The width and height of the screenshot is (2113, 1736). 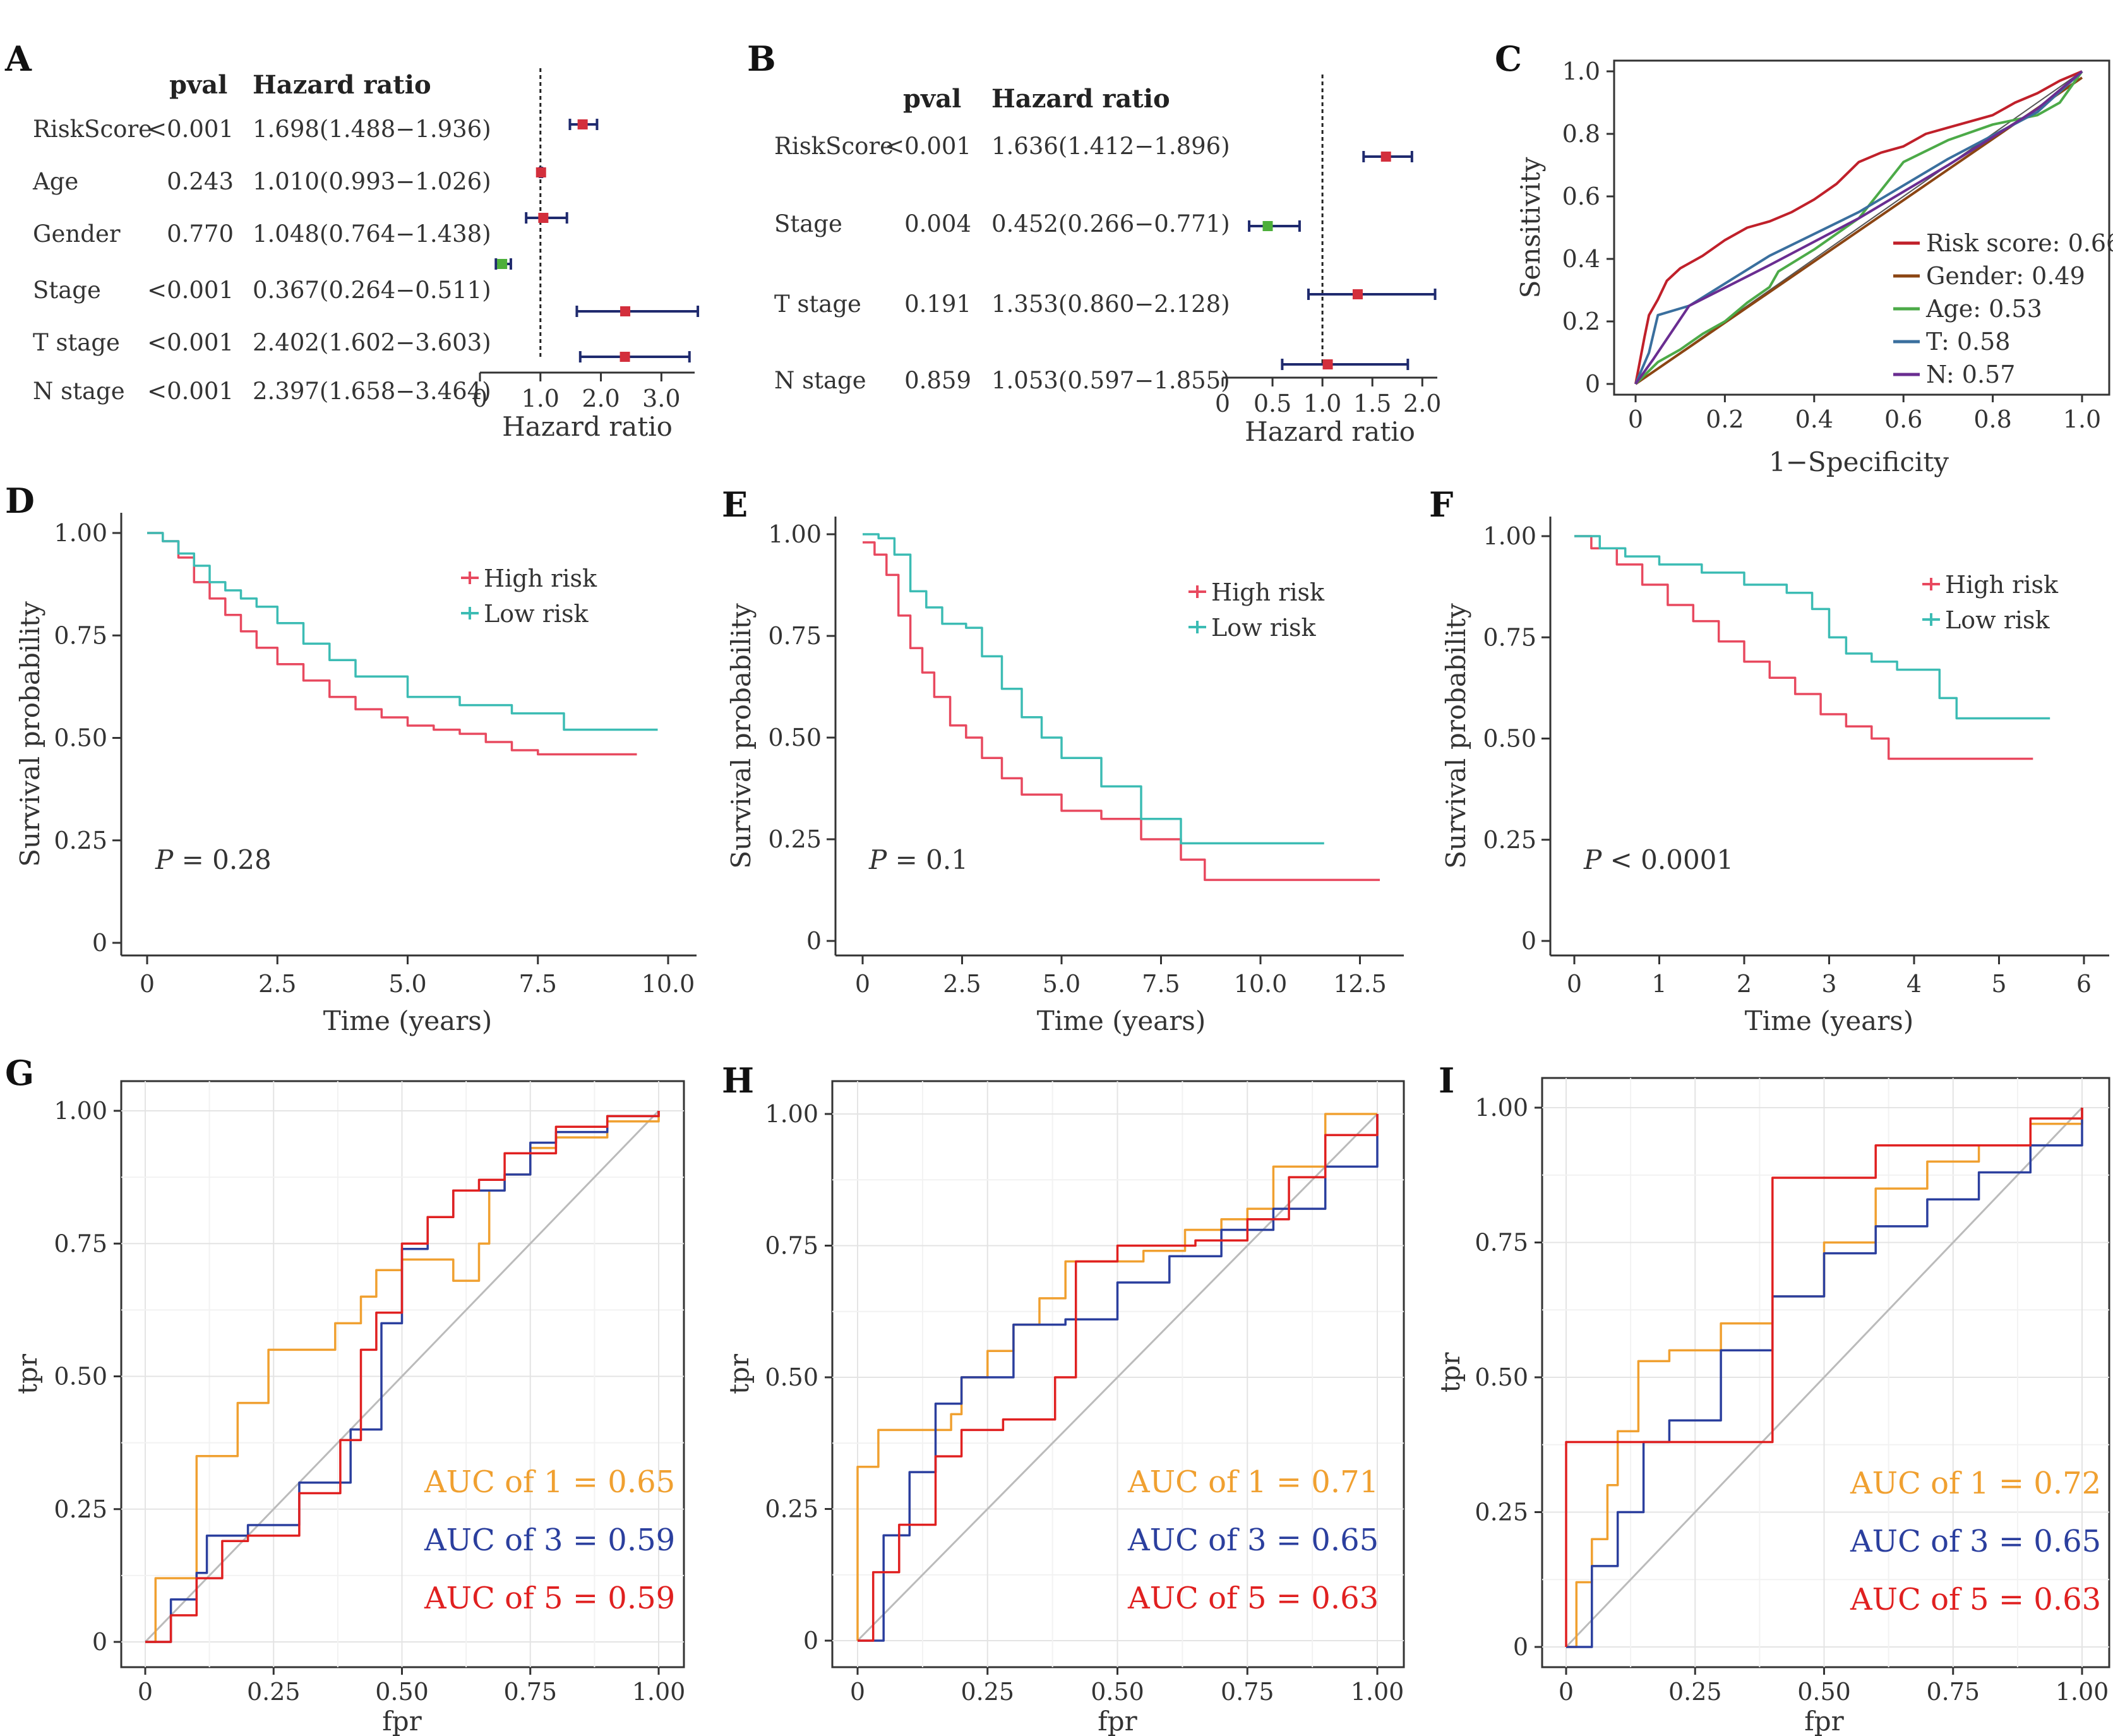 I want to click on pval-header: pval, so click(x=932, y=99).